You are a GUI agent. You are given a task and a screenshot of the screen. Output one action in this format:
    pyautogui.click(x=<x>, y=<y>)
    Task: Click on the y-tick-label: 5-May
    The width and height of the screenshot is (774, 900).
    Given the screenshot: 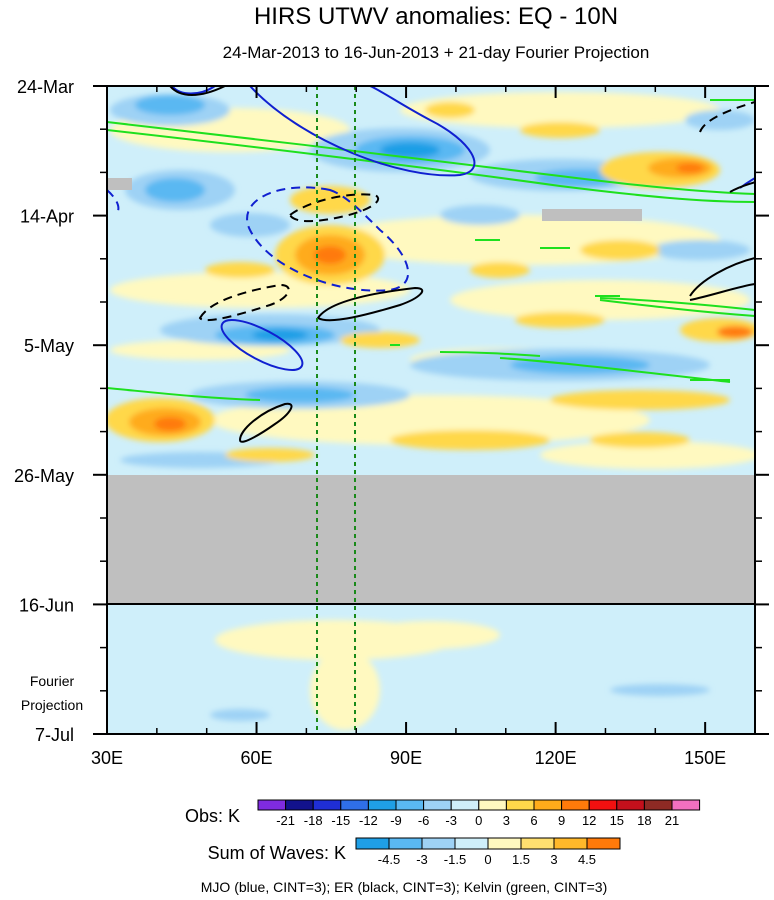 What is the action you would take?
    pyautogui.click(x=49, y=346)
    